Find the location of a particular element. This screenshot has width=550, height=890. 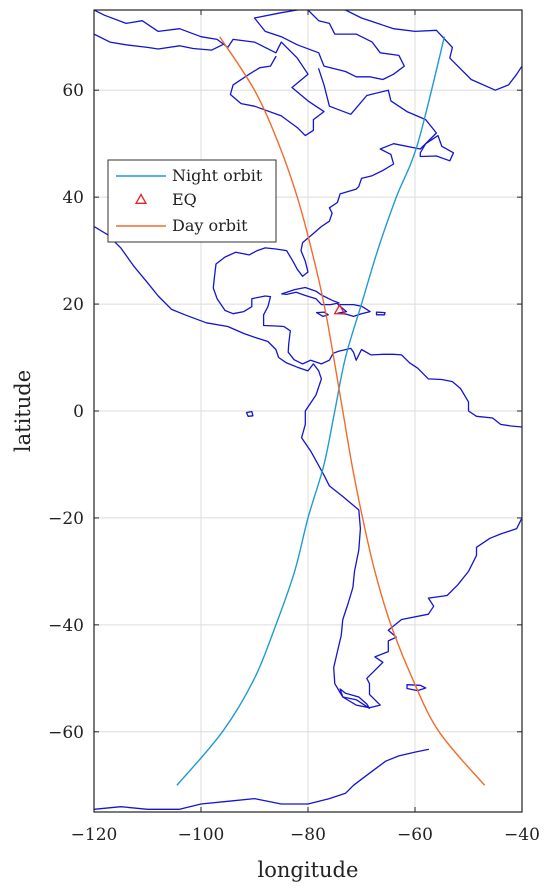

legend-label-eq: EQ is located at coordinates (184, 199).